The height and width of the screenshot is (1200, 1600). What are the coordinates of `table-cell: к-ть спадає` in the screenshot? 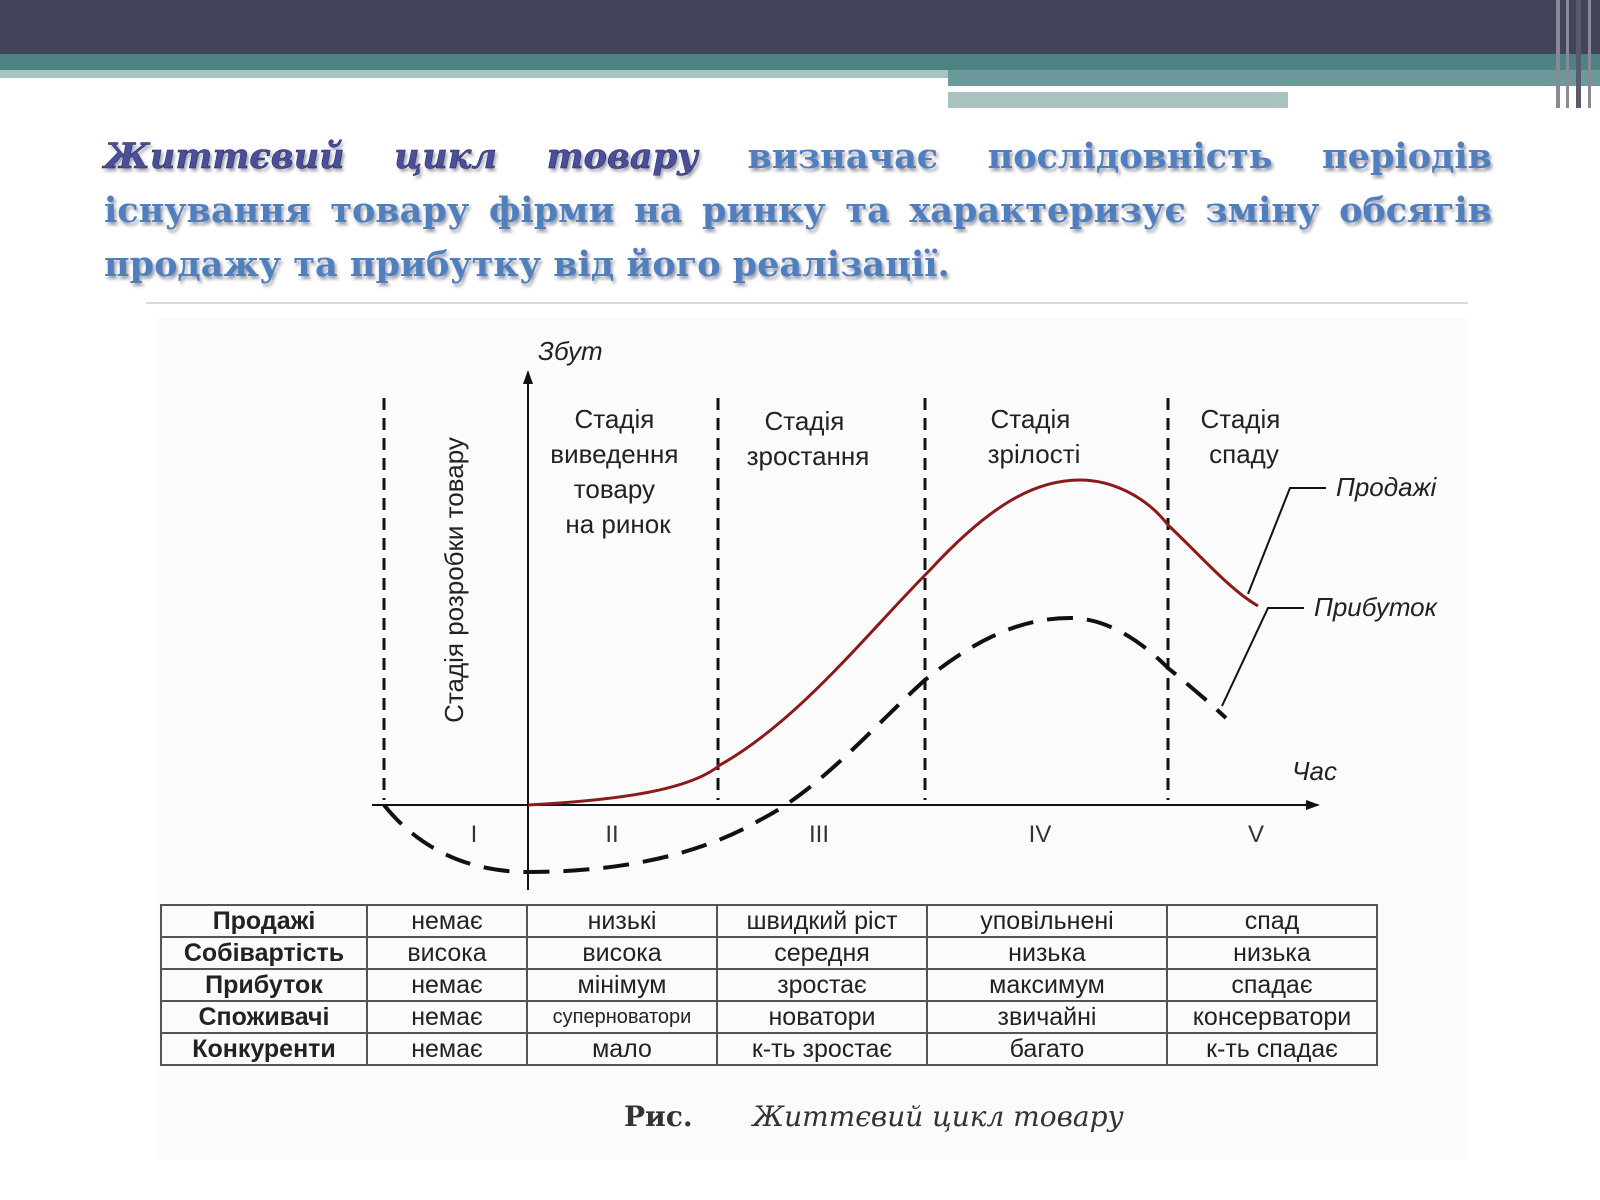 It's located at (1272, 1049).